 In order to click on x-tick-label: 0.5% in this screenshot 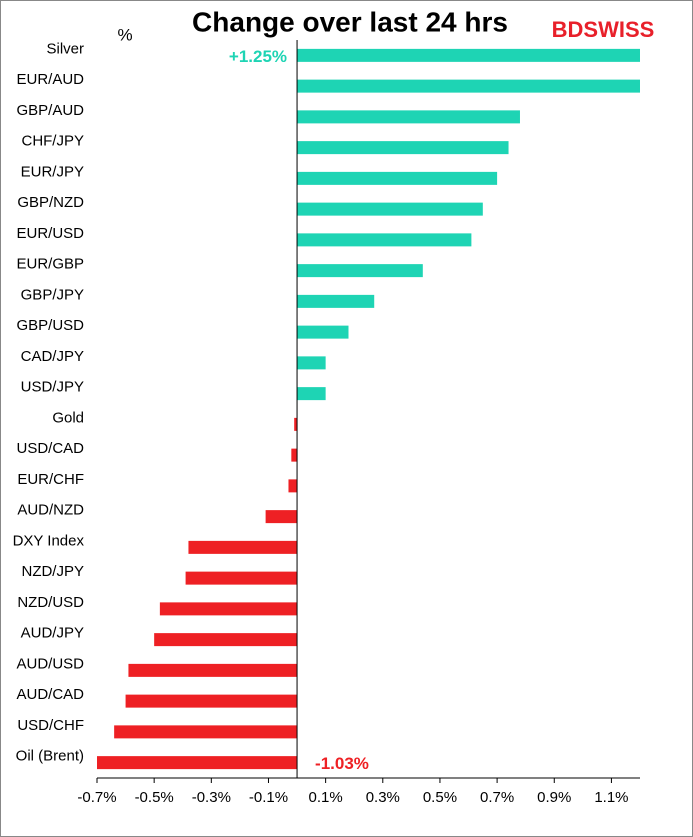, I will do `click(440, 797)`.